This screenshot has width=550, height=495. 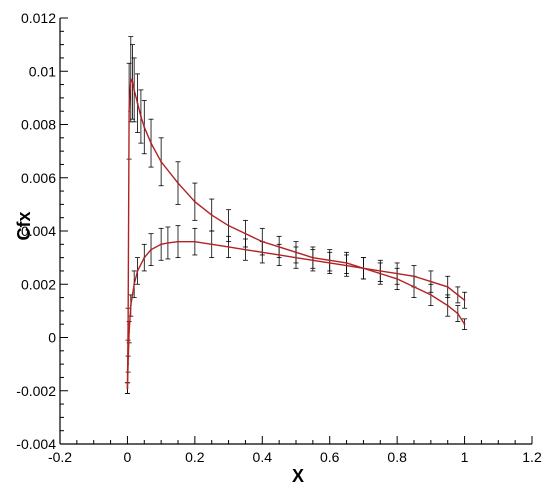 I want to click on y-tick-label: 0.004, so click(x=38, y=231).